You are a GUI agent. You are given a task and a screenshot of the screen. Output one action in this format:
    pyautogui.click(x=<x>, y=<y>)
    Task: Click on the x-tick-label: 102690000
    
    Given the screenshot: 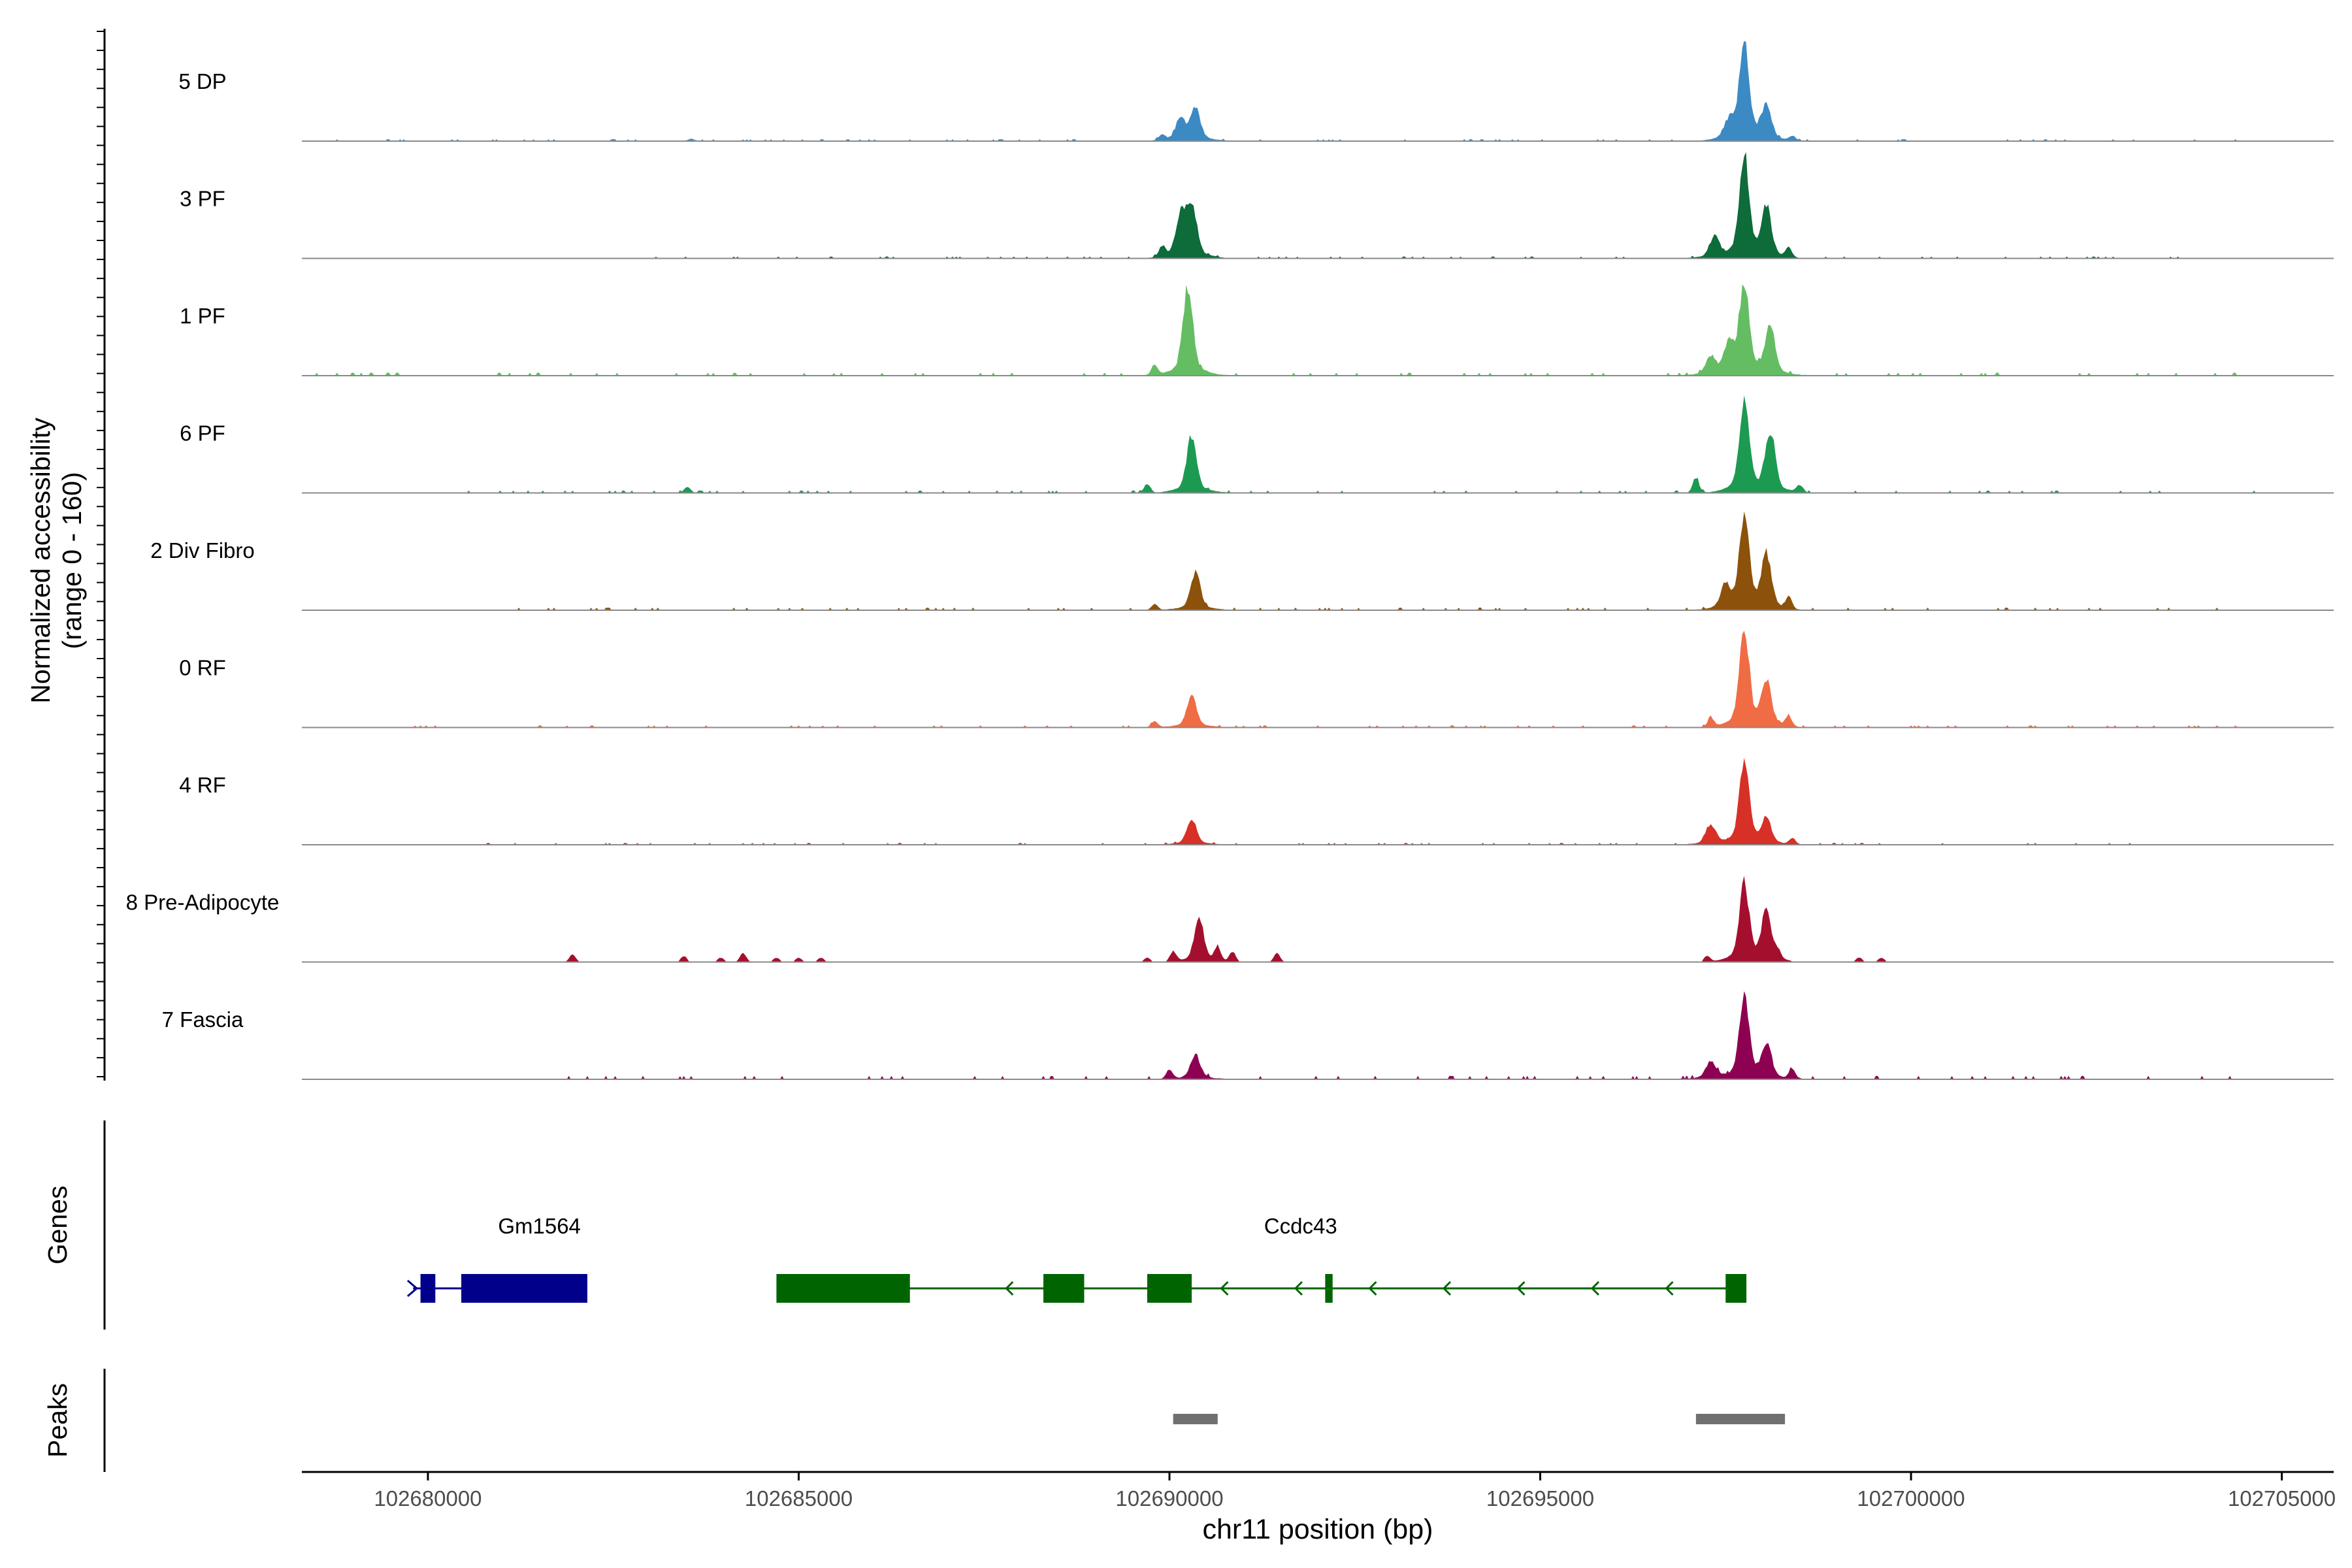 What is the action you would take?
    pyautogui.click(x=1169, y=1498)
    